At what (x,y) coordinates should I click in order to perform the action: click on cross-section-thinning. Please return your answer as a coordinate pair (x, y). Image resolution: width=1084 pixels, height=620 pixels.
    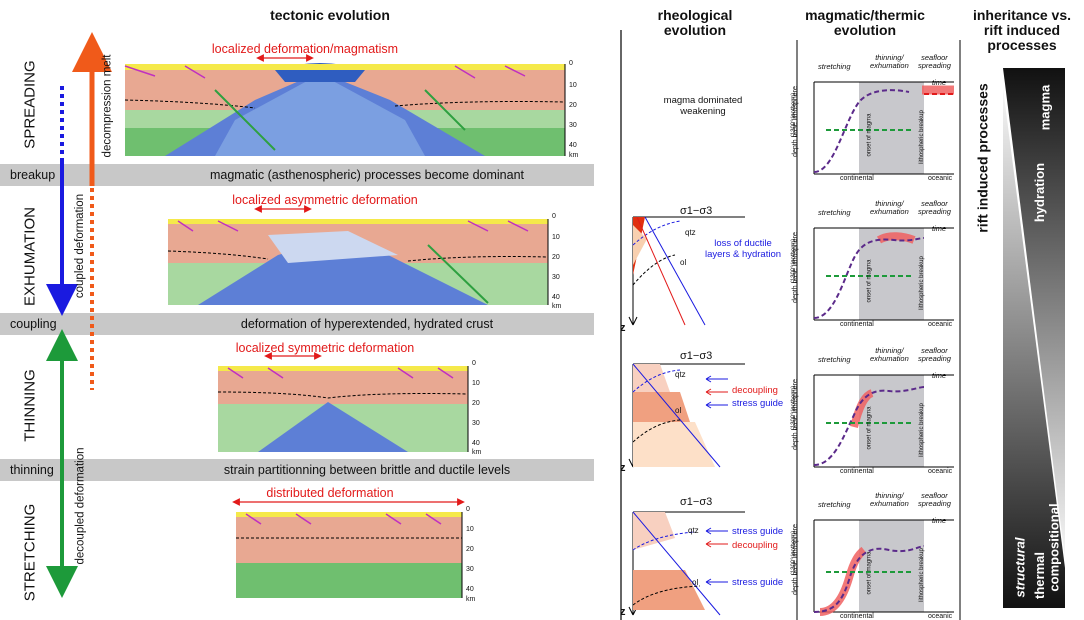
    Looking at the image, I should click on (343, 402).